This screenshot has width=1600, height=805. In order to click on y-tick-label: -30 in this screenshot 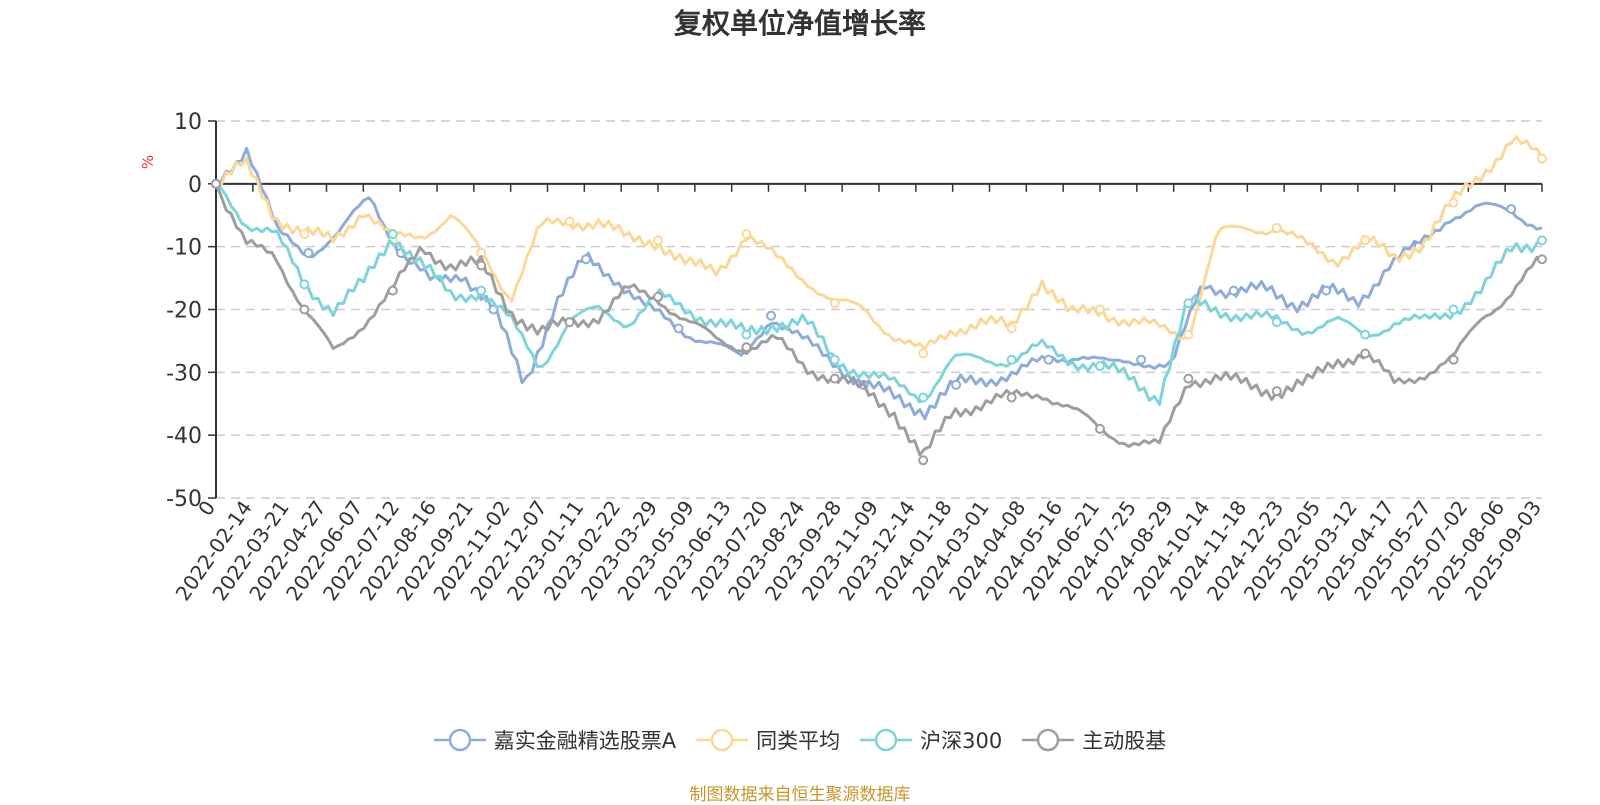, I will do `click(184, 373)`.